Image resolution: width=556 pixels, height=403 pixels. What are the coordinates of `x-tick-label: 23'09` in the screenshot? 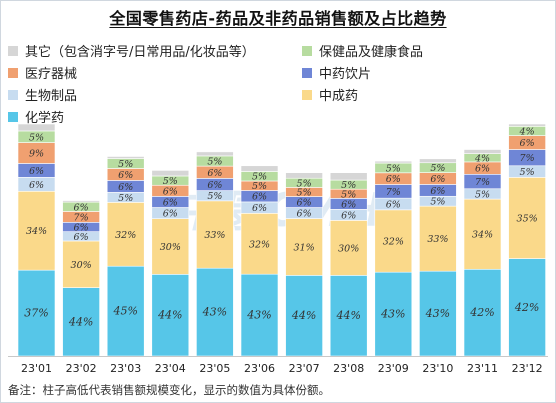 It's located at (393, 368).